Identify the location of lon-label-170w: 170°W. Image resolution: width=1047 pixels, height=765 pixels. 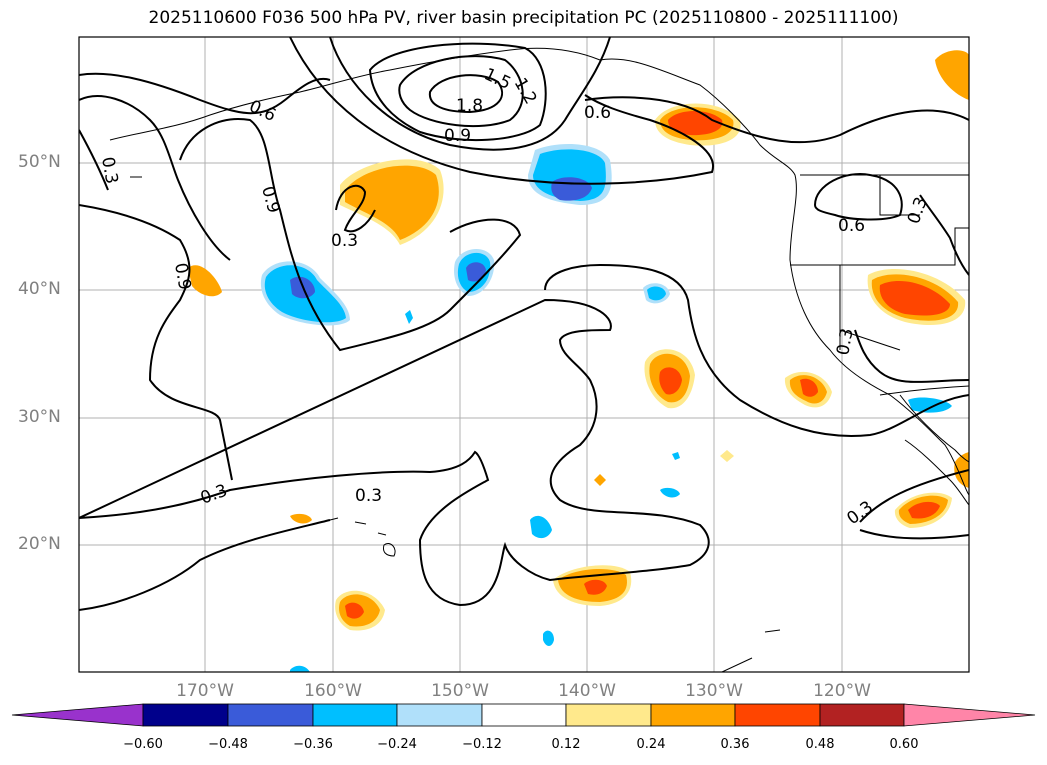
(205, 691).